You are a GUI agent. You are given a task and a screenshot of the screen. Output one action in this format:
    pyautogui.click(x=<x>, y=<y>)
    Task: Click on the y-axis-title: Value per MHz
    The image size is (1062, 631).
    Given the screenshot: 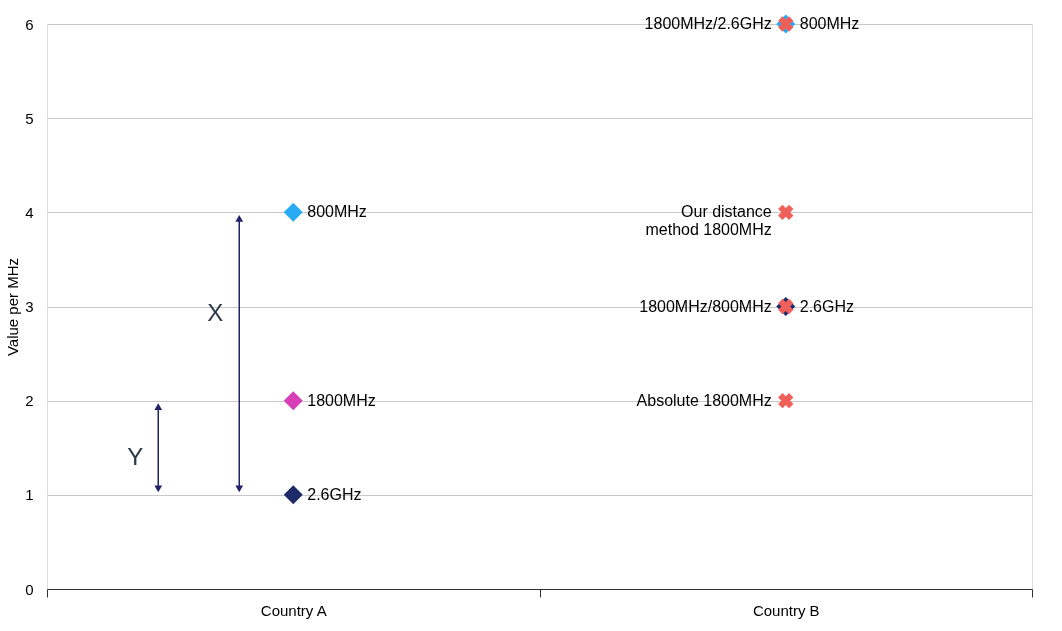 What is the action you would take?
    pyautogui.click(x=13, y=307)
    